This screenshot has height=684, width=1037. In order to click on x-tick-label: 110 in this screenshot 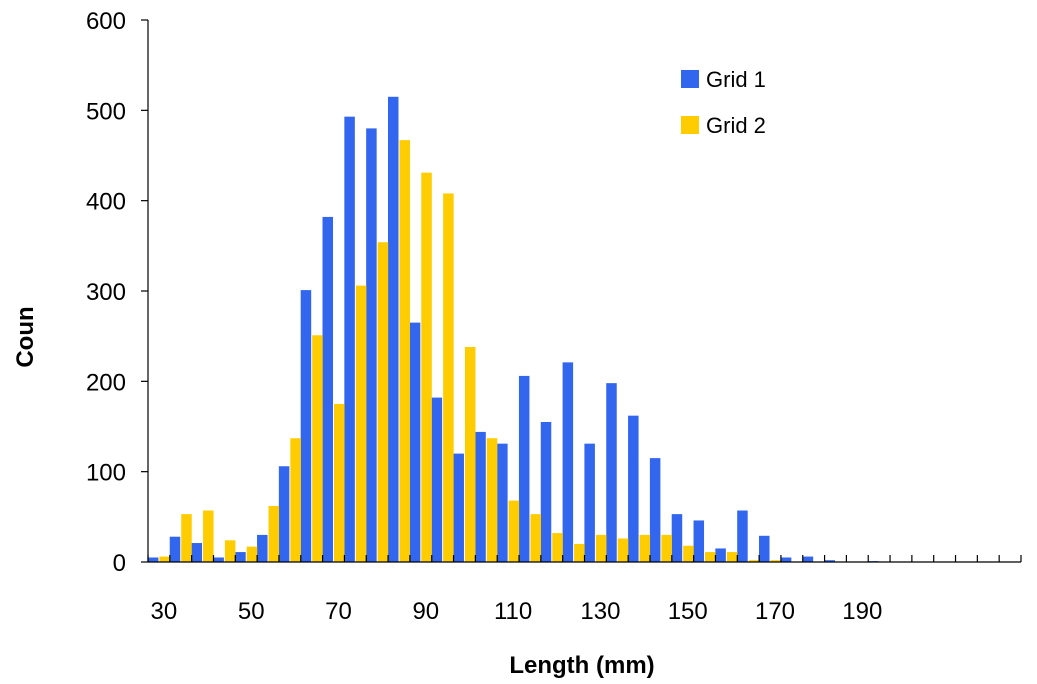, I will do `click(513, 611)`.